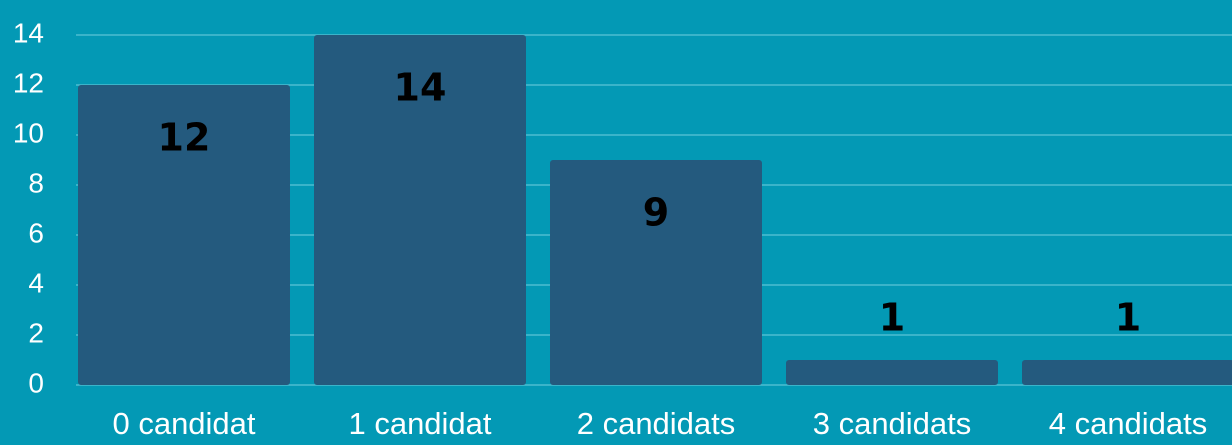 This screenshot has width=1232, height=445. Describe the element at coordinates (184, 138) in the screenshot. I see `data-label: 12` at that location.